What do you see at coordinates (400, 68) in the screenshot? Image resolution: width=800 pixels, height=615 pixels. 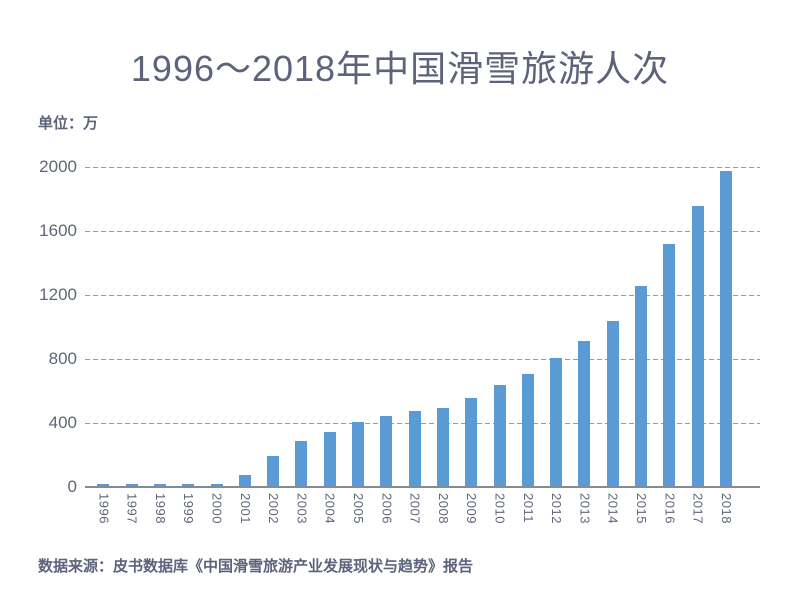 I see `chart-title: 1996～2018年中国滑雪旅游人次` at bounding box center [400, 68].